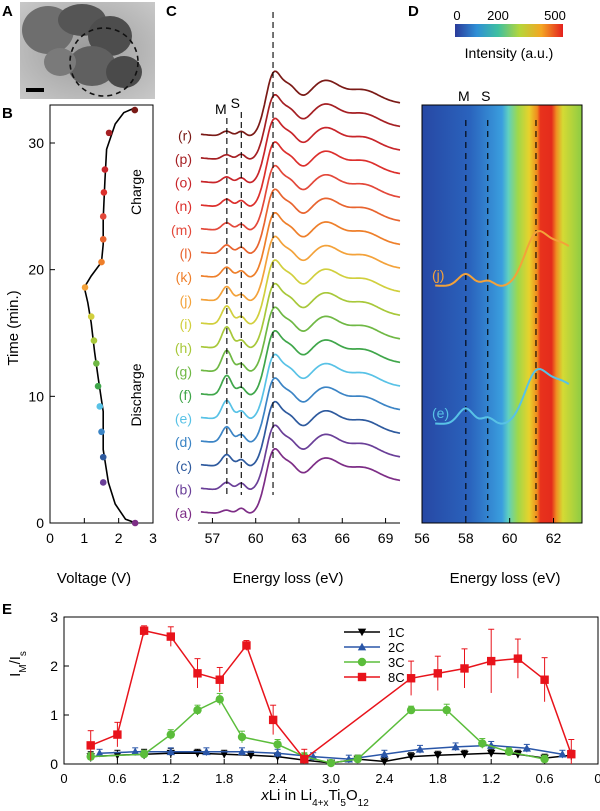 The height and width of the screenshot is (811, 600). What do you see at coordinates (103, 457) in the screenshot?
I see `b-point-c` at bounding box center [103, 457].